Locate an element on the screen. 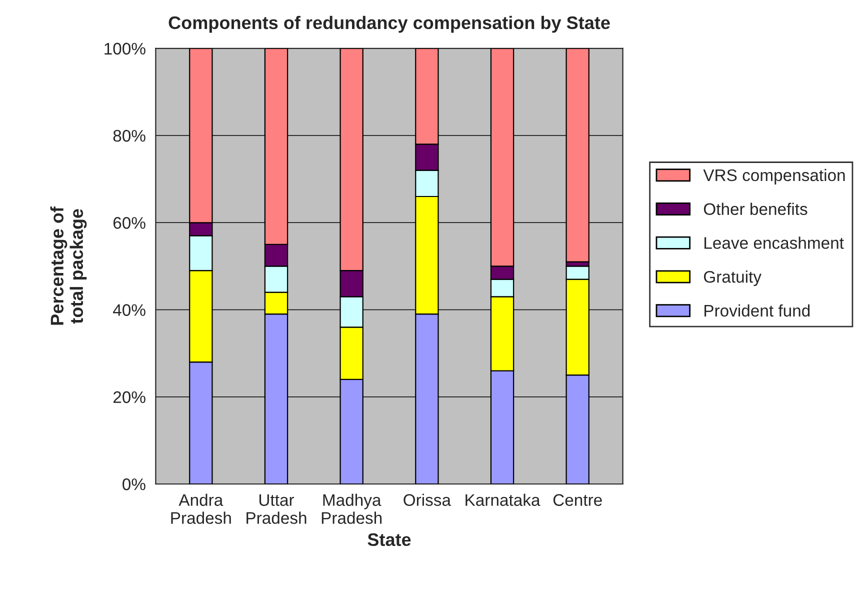 This screenshot has width=865, height=605. y-axis-title: Percentage of total package is located at coordinates (68, 265).